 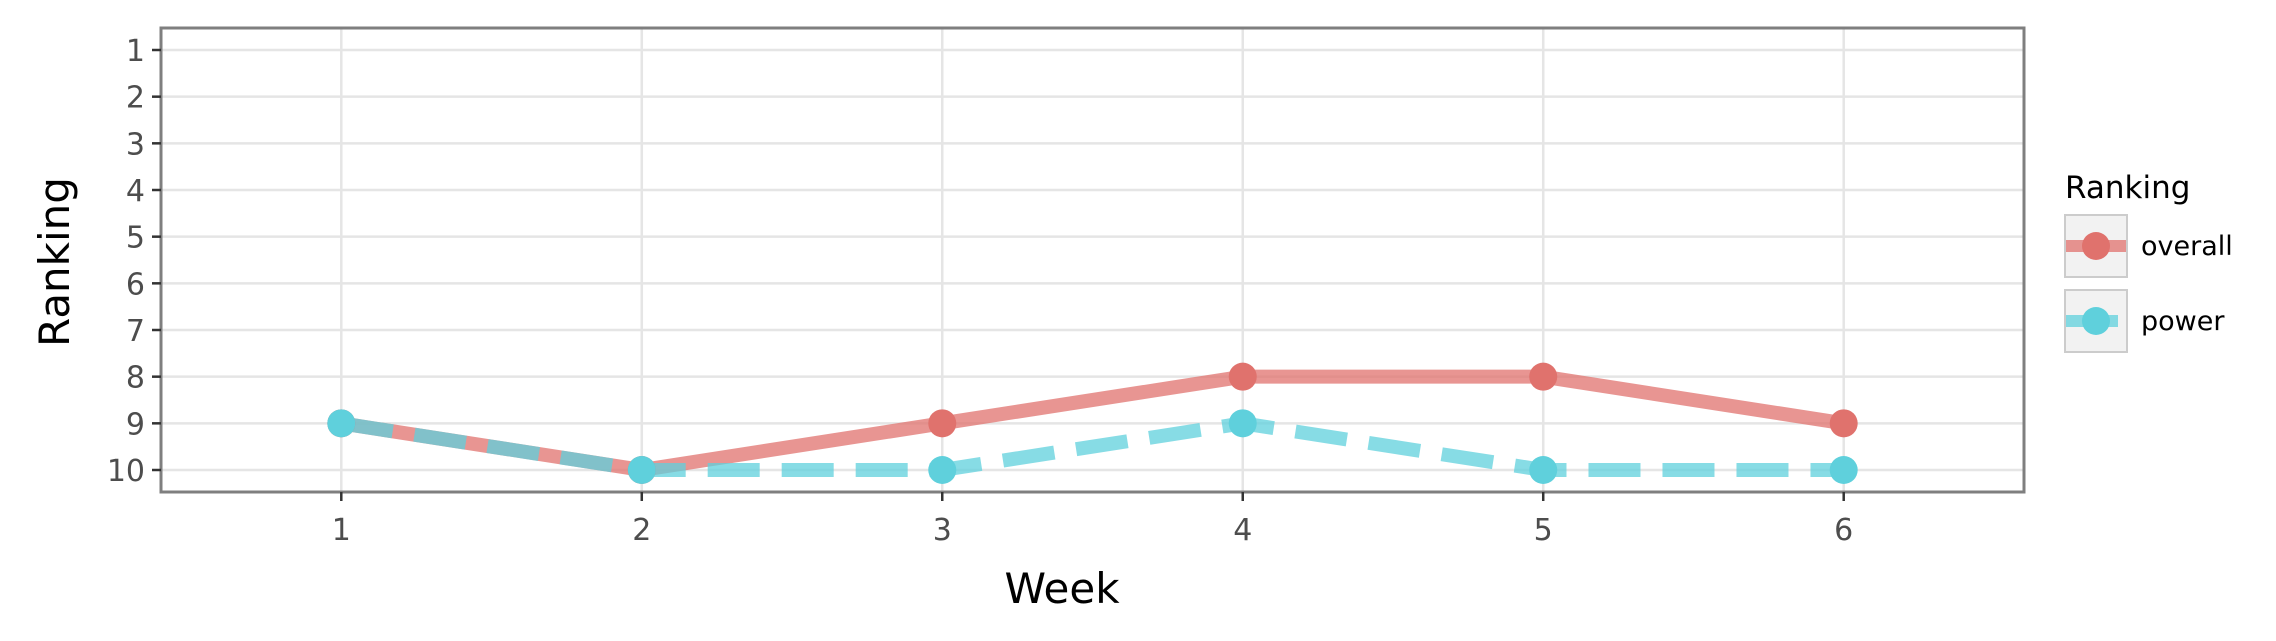 What do you see at coordinates (135, 144) in the screenshot?
I see `y-tick-label: 3` at bounding box center [135, 144].